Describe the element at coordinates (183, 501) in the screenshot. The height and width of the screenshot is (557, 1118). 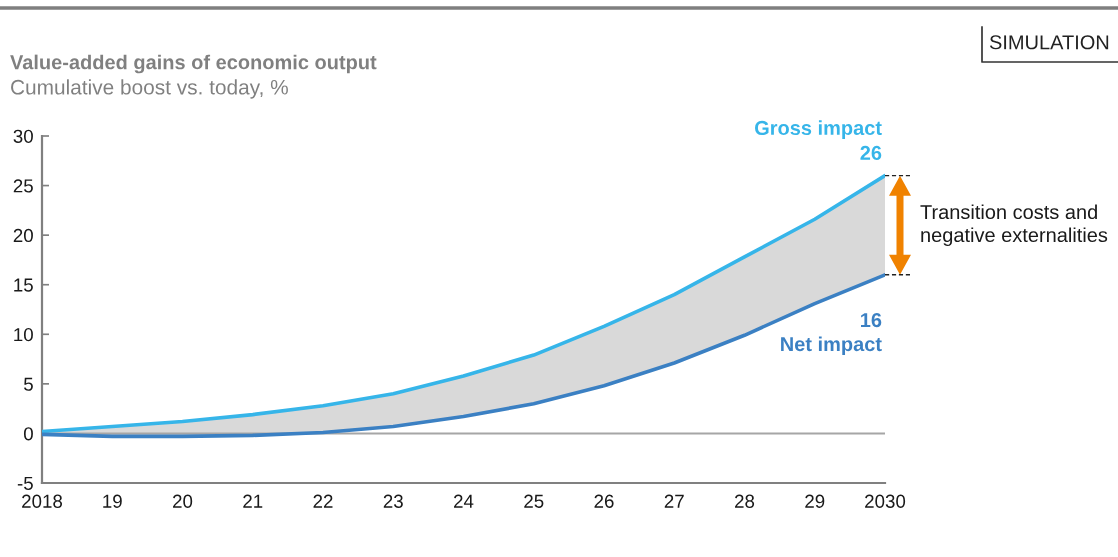
I see `x-tick-label: 20` at that location.